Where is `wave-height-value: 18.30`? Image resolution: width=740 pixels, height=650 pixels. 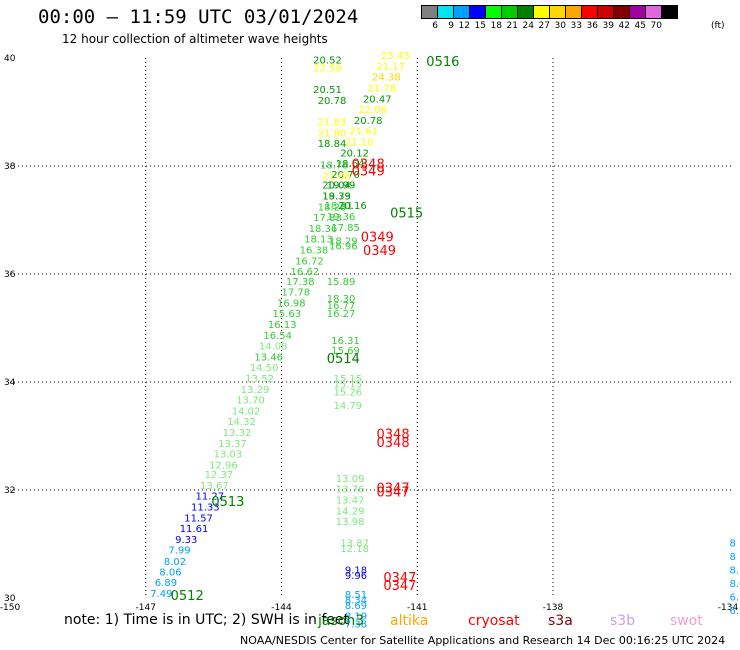
wave-height-value: 18.30 is located at coordinates (341, 299).